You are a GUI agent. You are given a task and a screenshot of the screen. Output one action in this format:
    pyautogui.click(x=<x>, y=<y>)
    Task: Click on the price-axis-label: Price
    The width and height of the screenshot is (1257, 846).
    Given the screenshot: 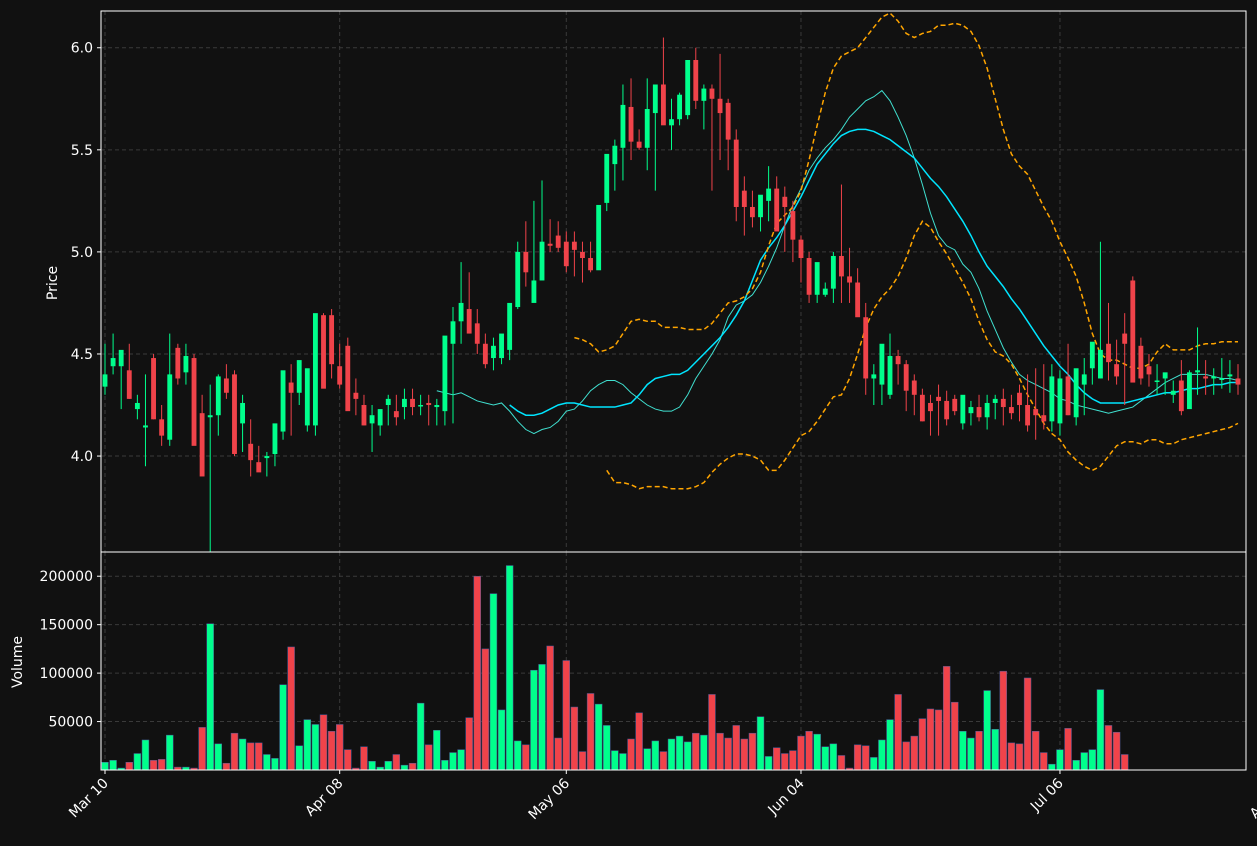 What is the action you would take?
    pyautogui.click(x=53, y=283)
    